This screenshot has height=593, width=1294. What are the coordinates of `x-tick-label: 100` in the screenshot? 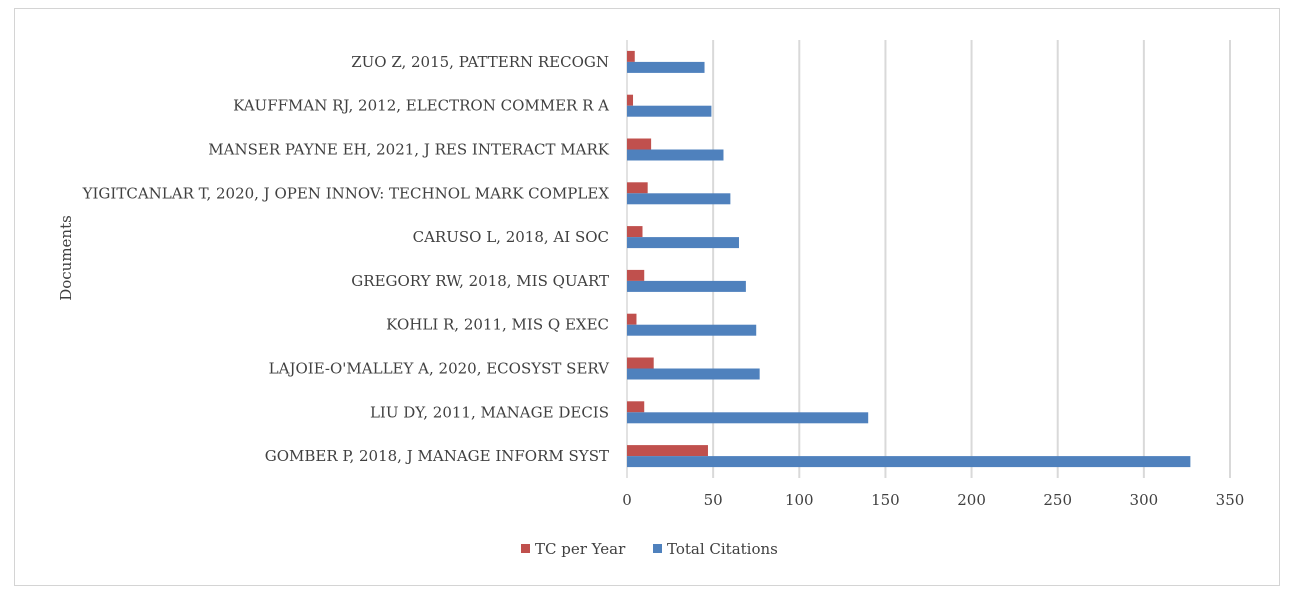 It's located at (799, 500).